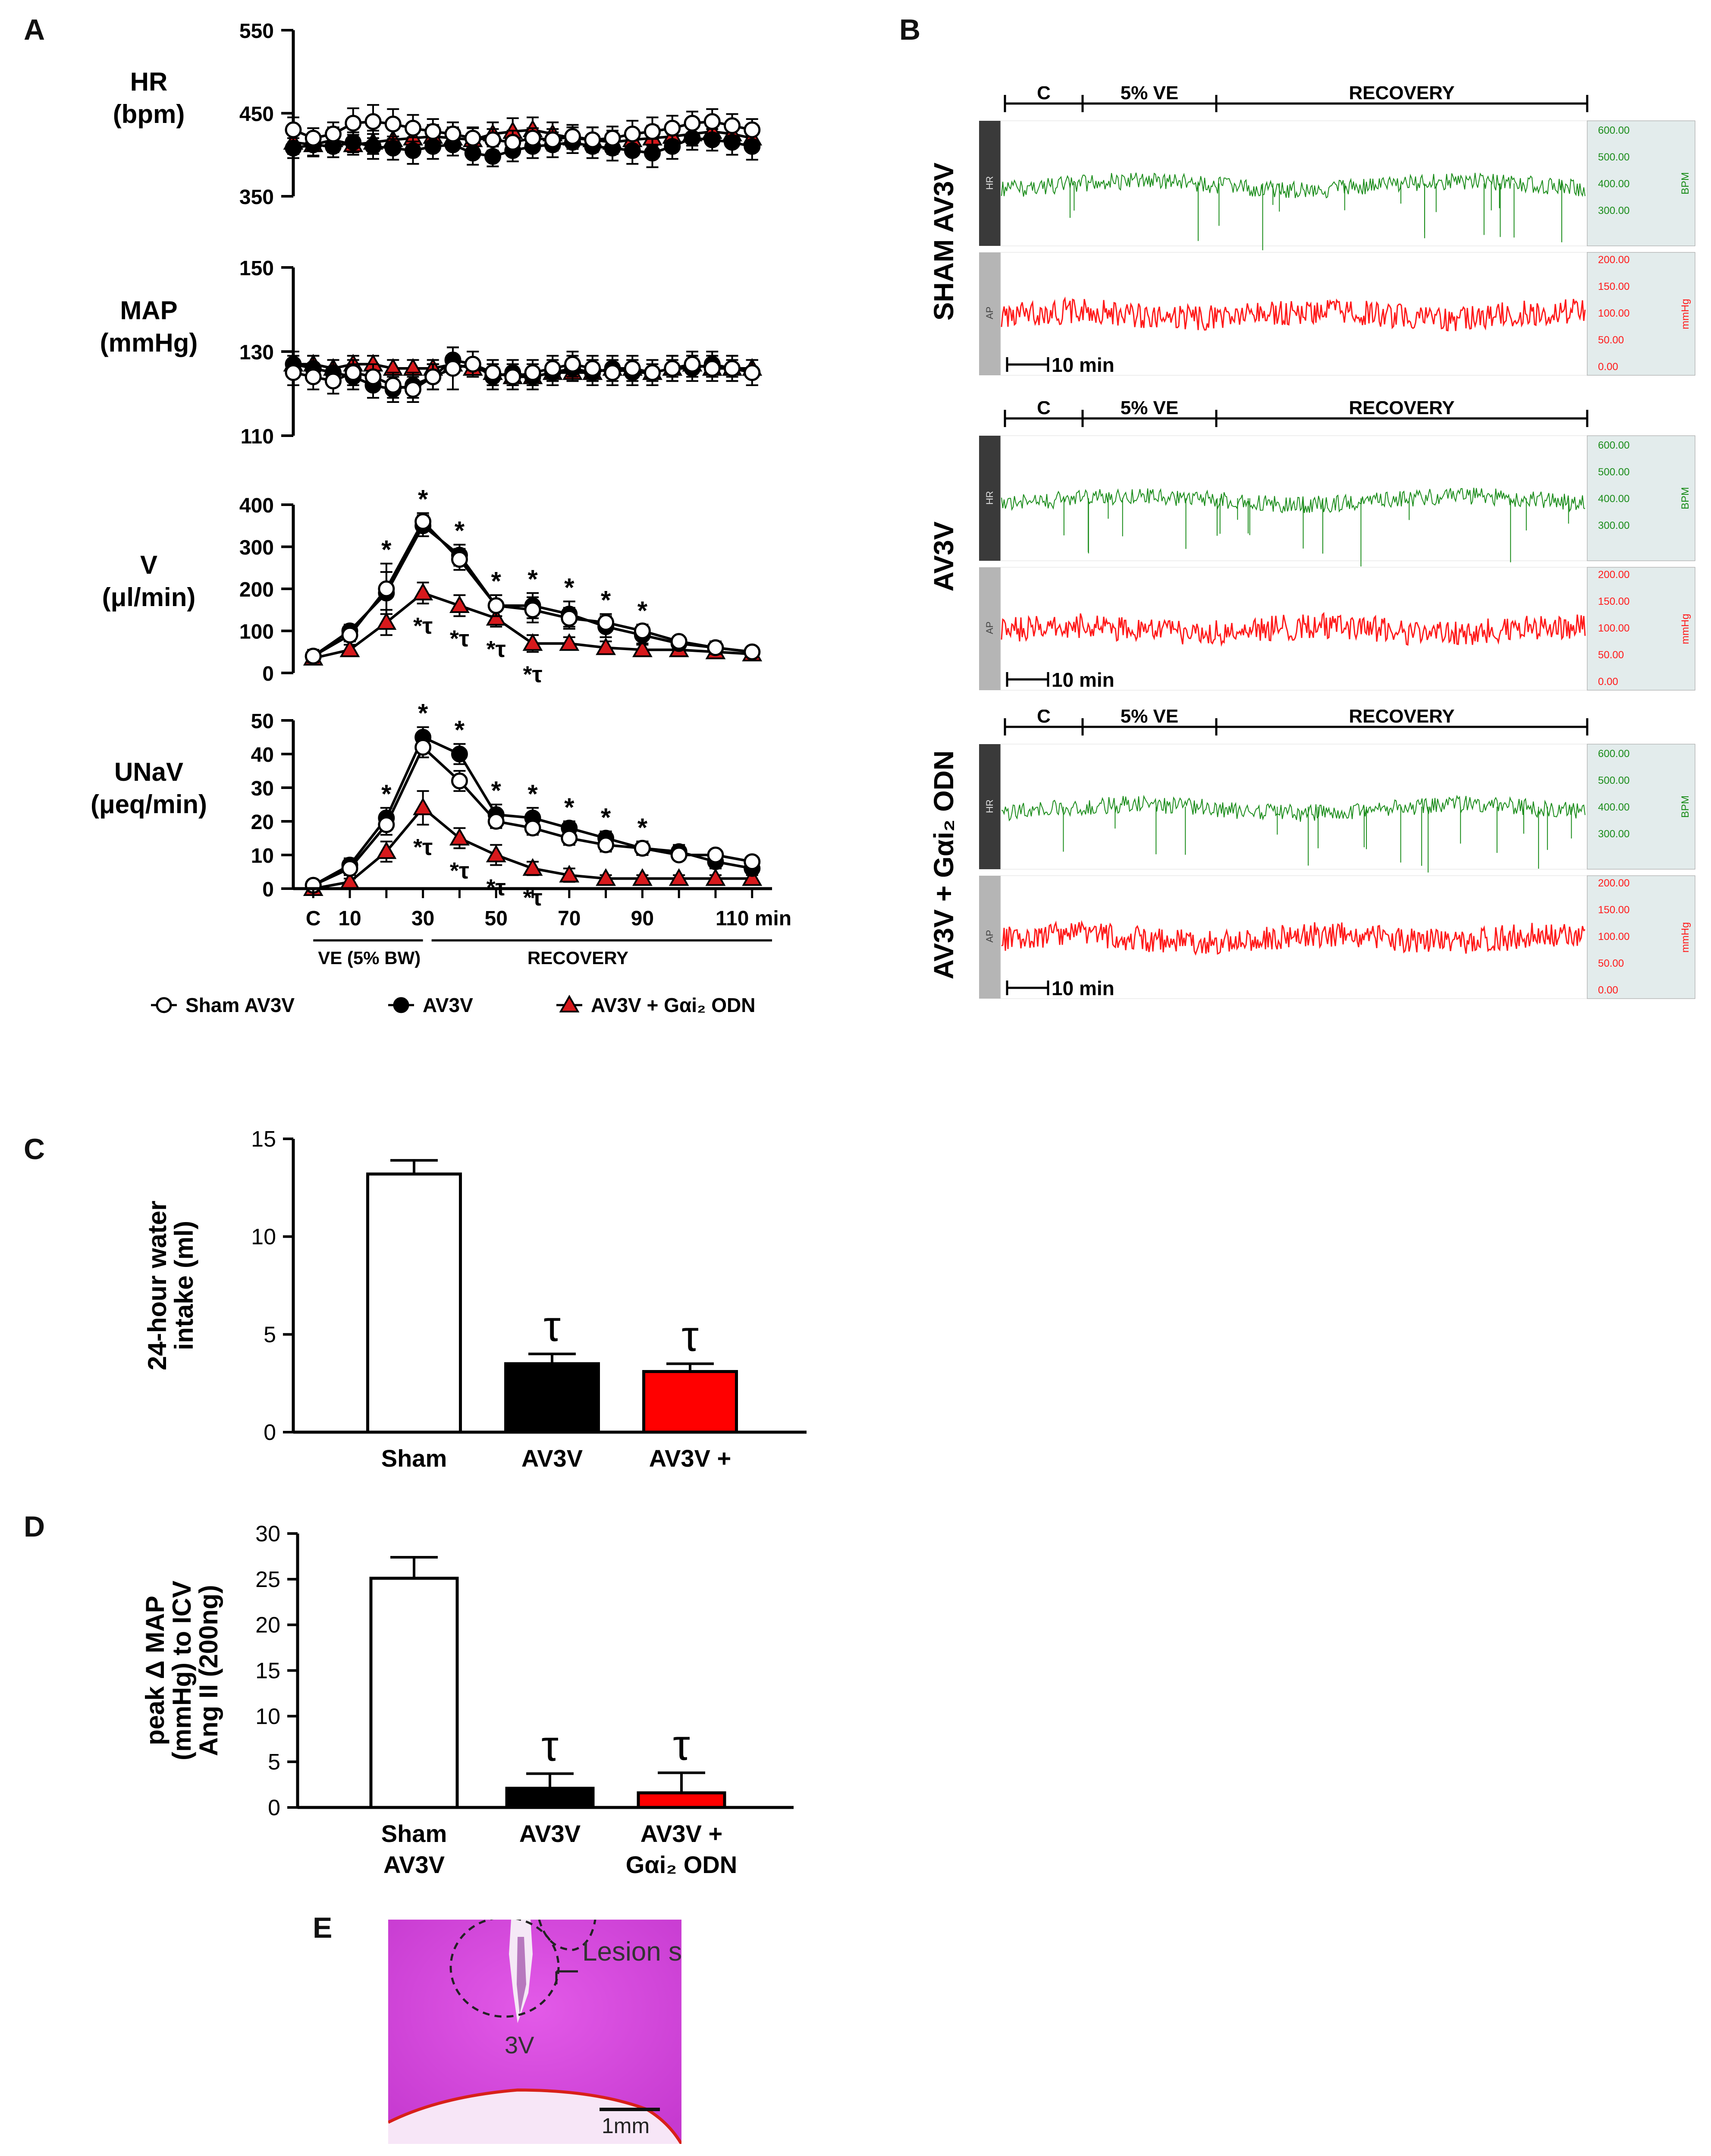 The height and width of the screenshot is (2156, 1711). Describe the element at coordinates (520, 2045) in the screenshot. I see `third-ventricle-label: 3V` at that location.